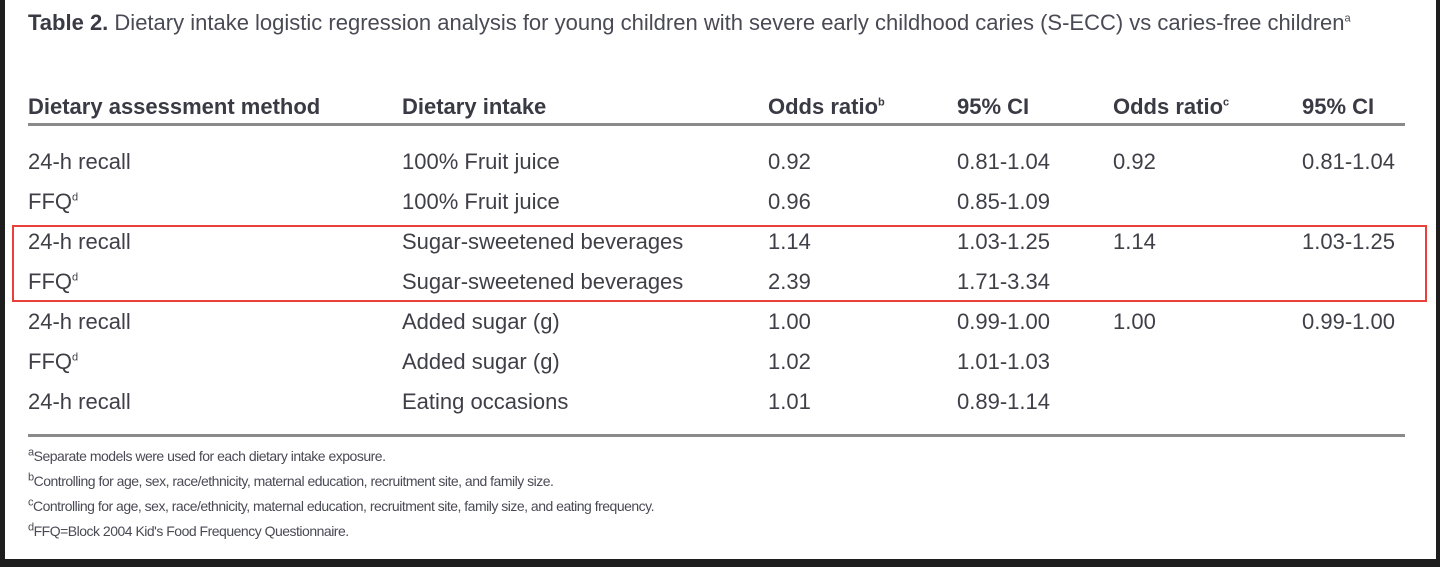 This screenshot has width=1440, height=567. What do you see at coordinates (789, 282) in the screenshot?
I see `cell-or-b: 2.39` at bounding box center [789, 282].